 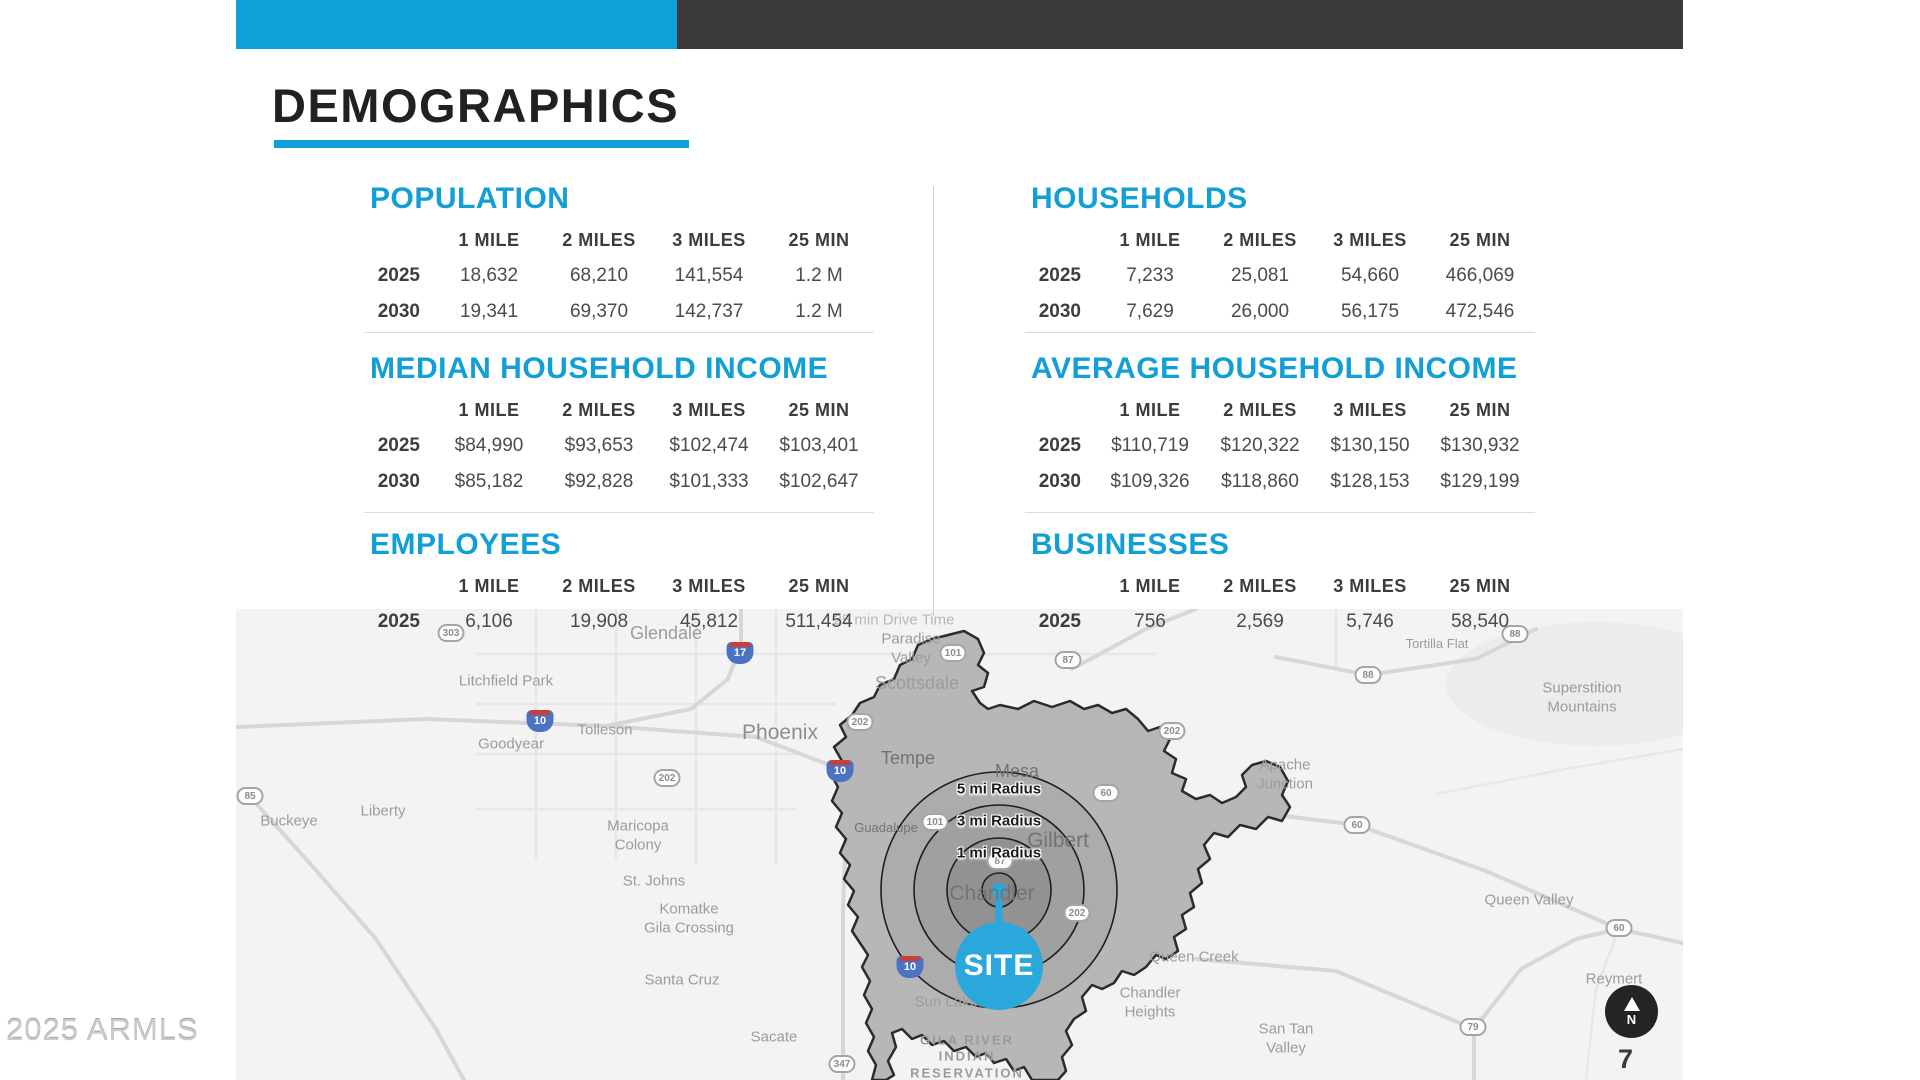 I want to click on mountains-shading, so click(x=1564, y=684).